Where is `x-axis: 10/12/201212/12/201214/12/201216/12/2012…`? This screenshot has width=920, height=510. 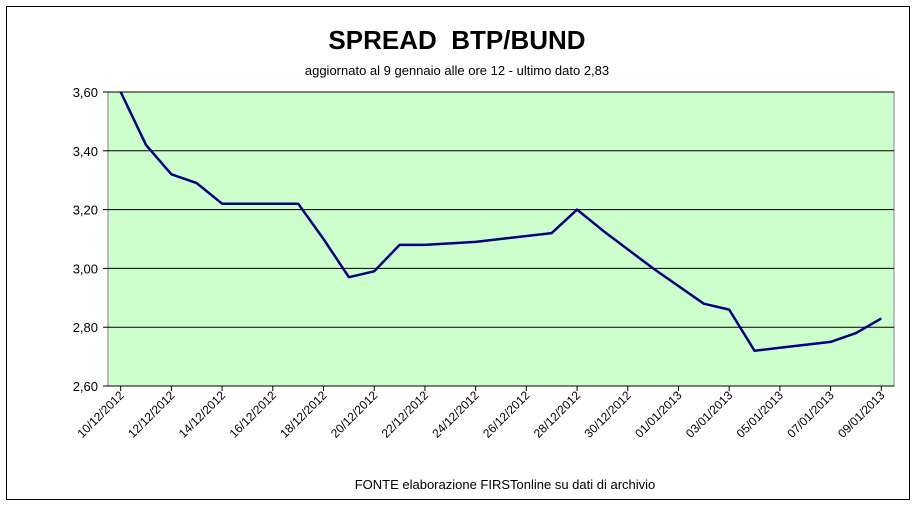 x-axis: 10/12/201212/12/201214/12/201216/12/2012… is located at coordinates (484, 413).